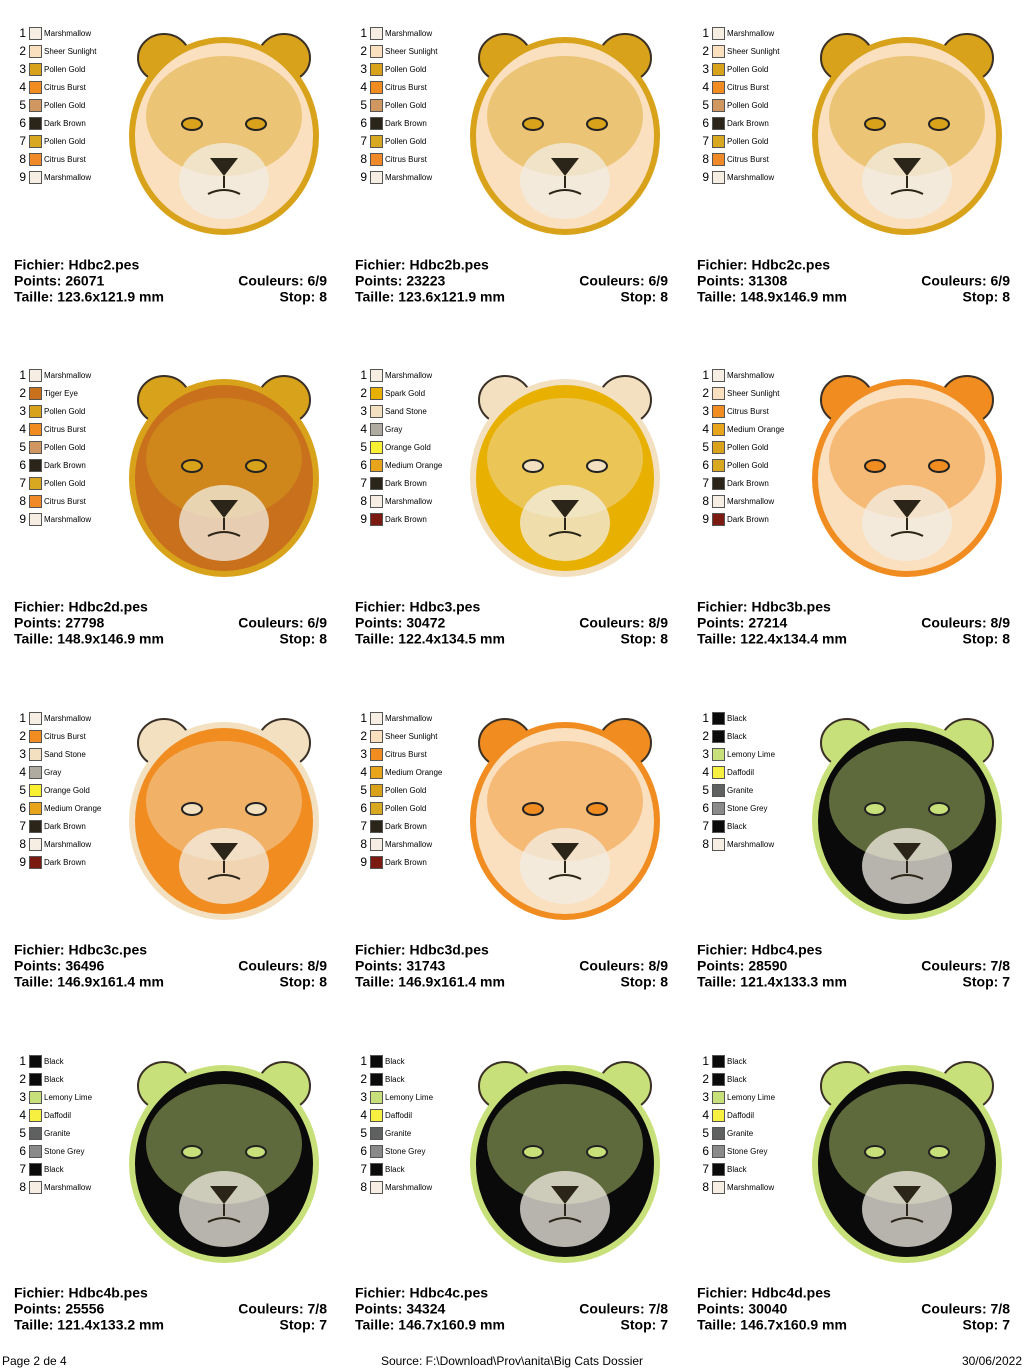 The height and width of the screenshot is (1370, 1024). Describe the element at coordinates (408, 447) in the screenshot. I see `color-name: Orange Gold` at that location.